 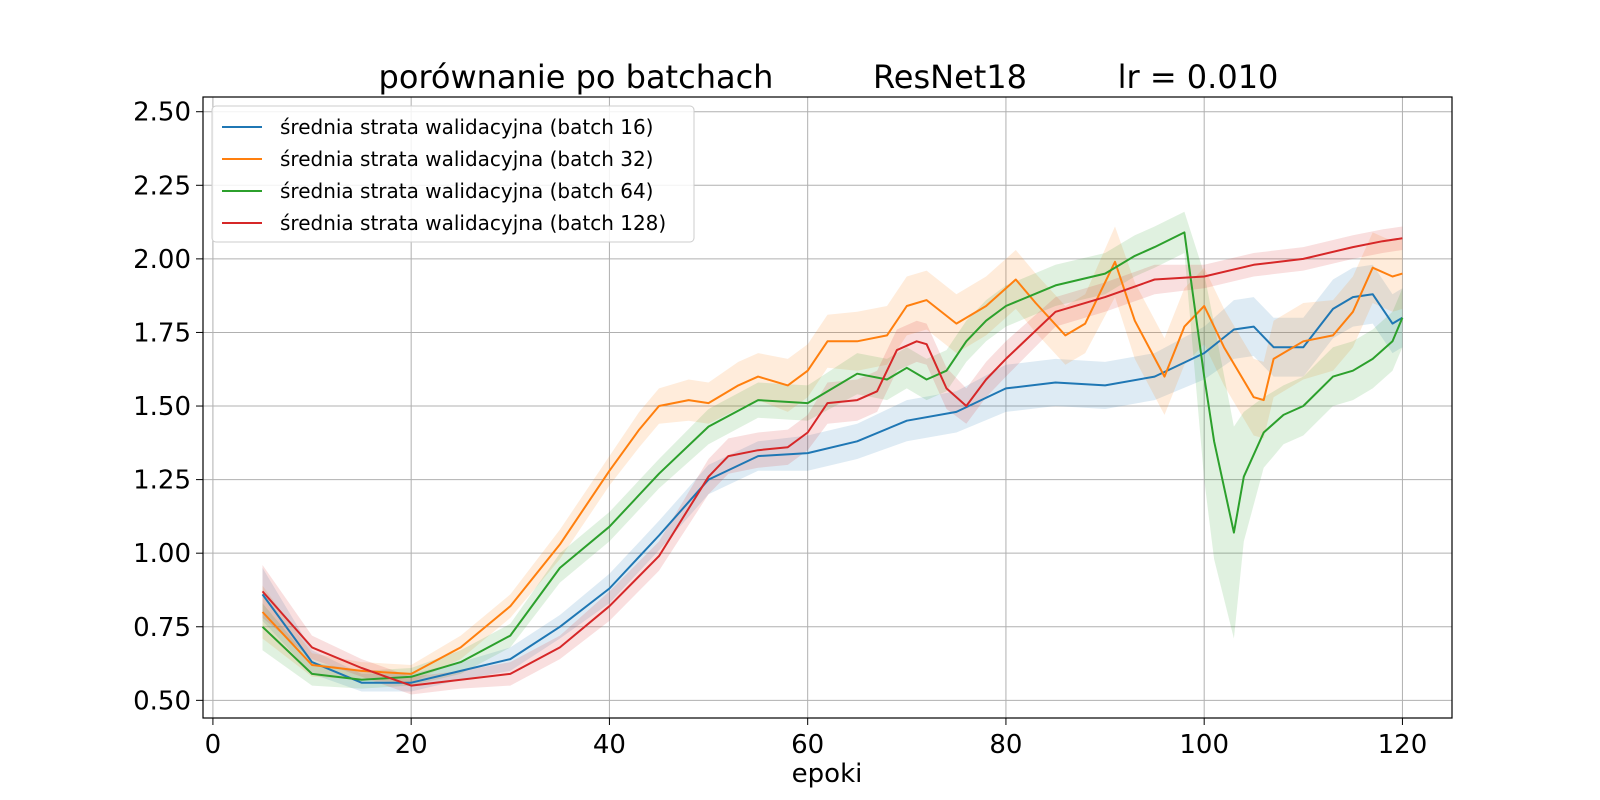 What do you see at coordinates (162, 186) in the screenshot?
I see `y-tick-label: 2.25` at bounding box center [162, 186].